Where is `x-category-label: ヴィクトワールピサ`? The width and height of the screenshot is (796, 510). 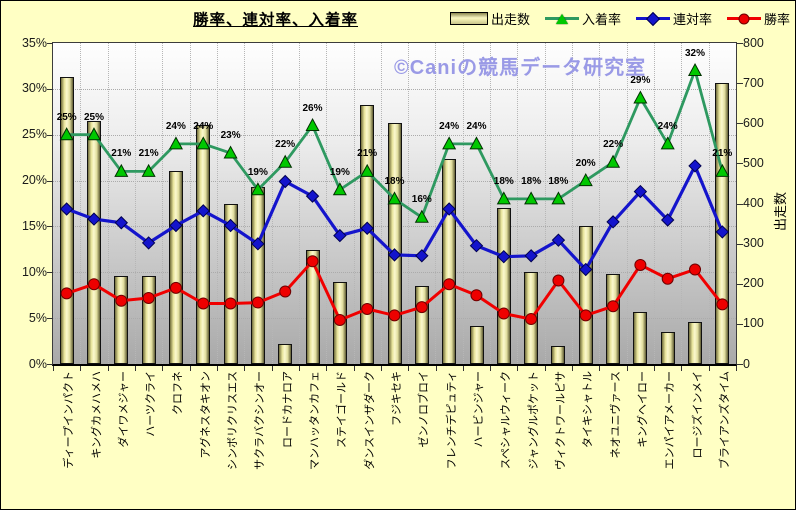 x-category-label: ヴィクトワールピサ is located at coordinates (560, 420).